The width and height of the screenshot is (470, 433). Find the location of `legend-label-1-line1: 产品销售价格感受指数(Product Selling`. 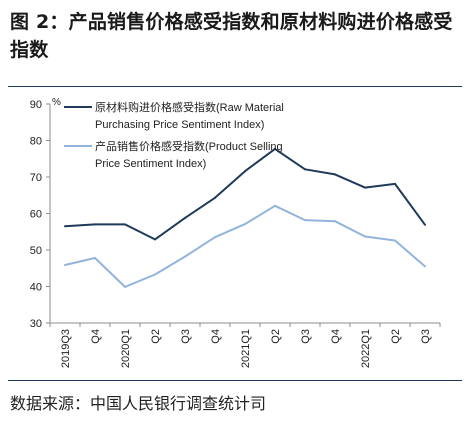

legend-label-1-line1: 产品销售价格感受指数(Product Selling is located at coordinates (189, 146).